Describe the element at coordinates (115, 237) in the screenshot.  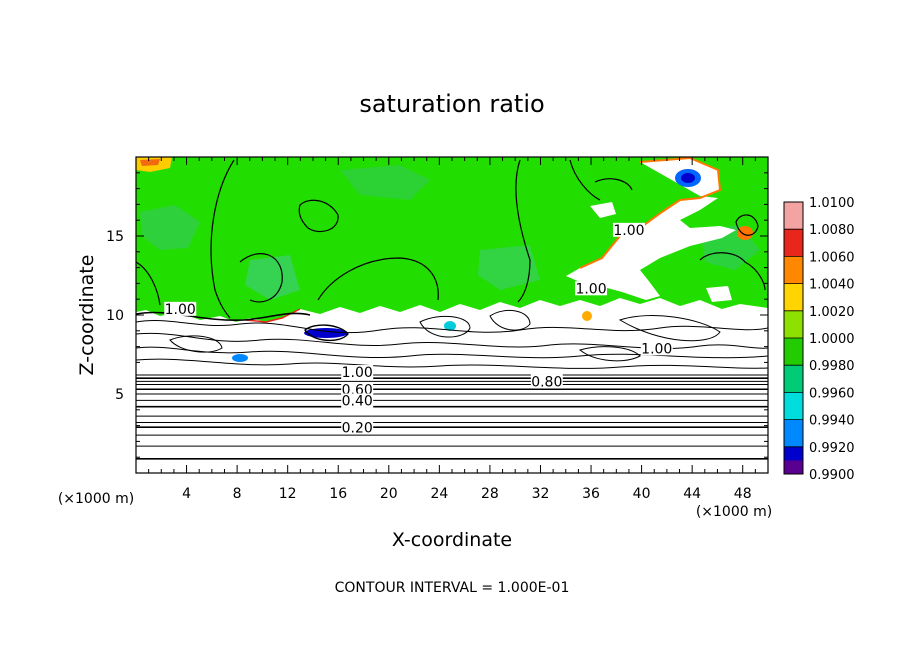
I see `y-tick-label: 15` at that location.